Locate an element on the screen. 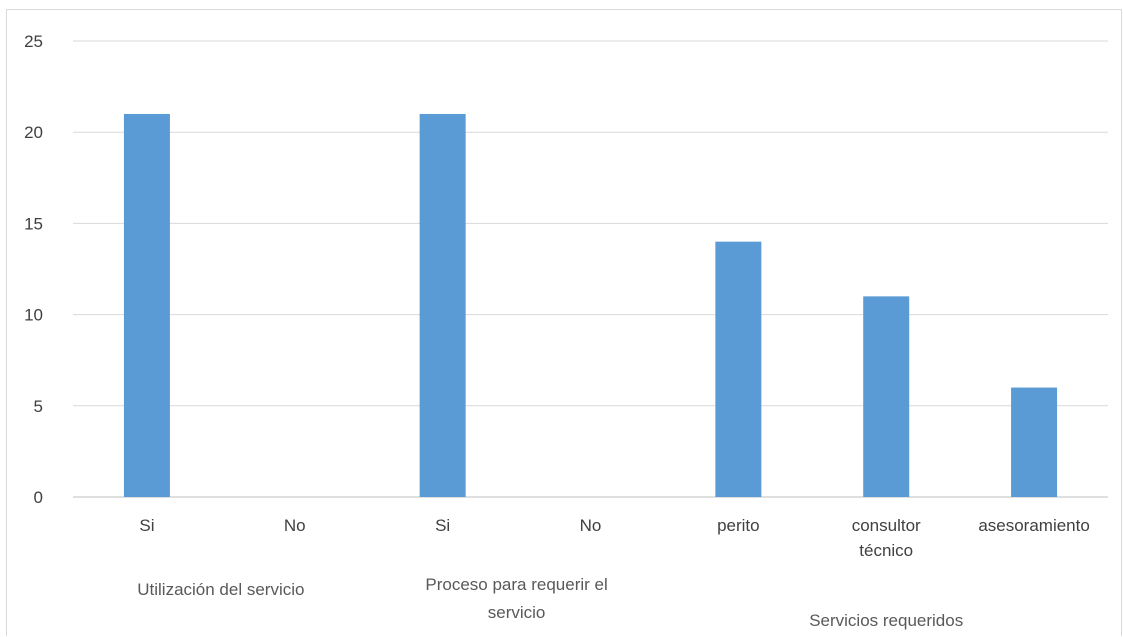  y-tick-label: 15 is located at coordinates (33, 223).